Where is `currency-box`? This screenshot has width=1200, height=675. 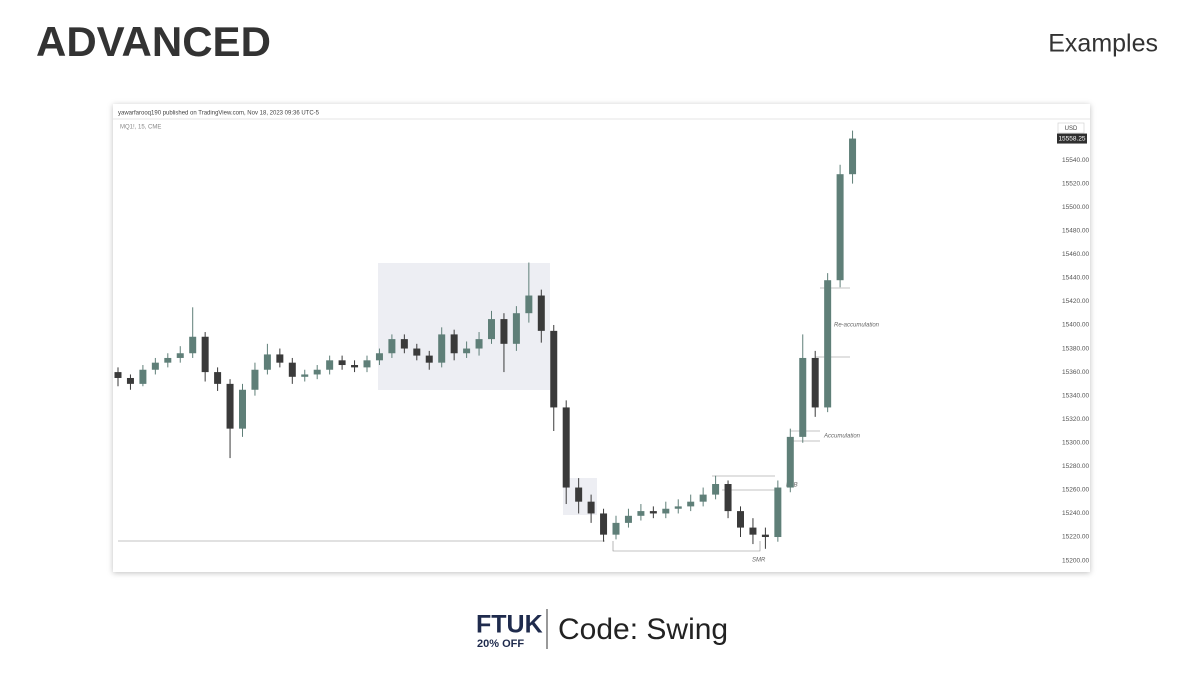
currency-box is located at coordinates (1071, 128).